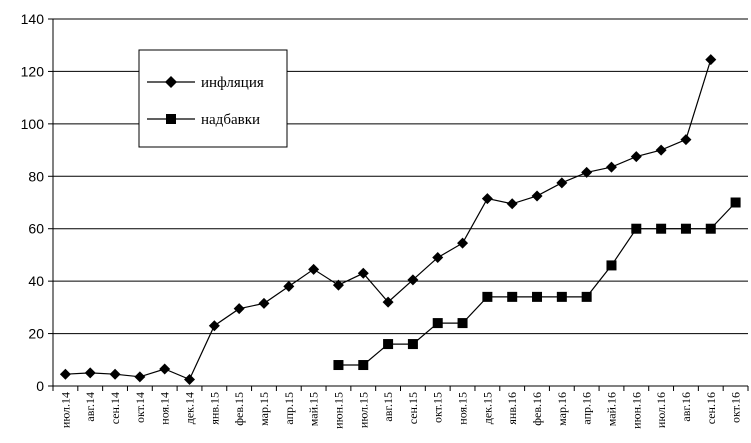 The width and height of the screenshot is (751, 443). What do you see at coordinates (338, 410) in the screenshot?
I see `x-tick-label: июн.15` at bounding box center [338, 410].